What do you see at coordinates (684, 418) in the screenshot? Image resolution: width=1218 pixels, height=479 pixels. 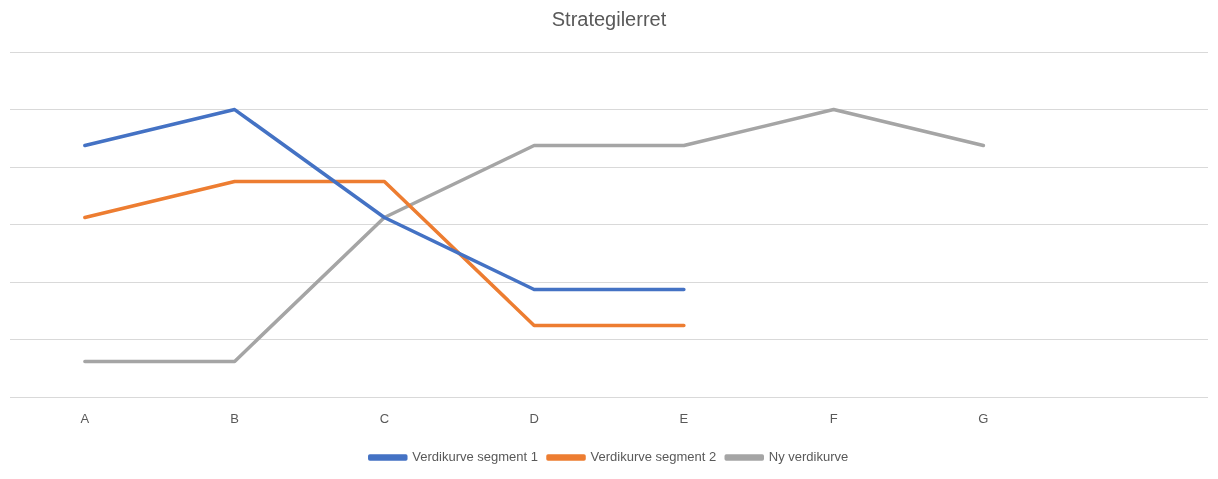 I see `x-tick-label: E` at bounding box center [684, 418].